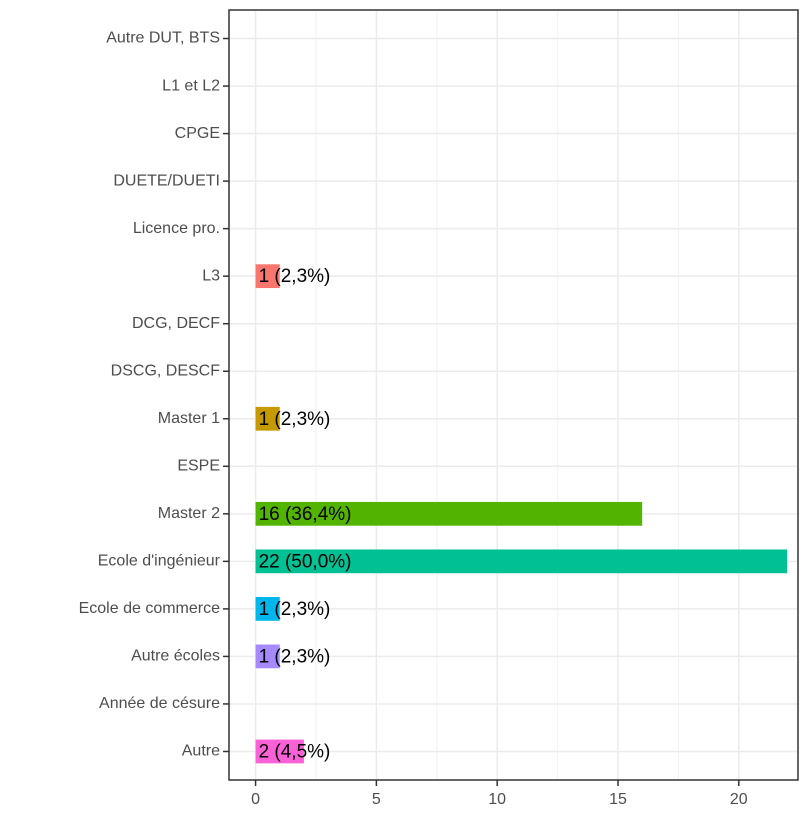  What do you see at coordinates (211, 275) in the screenshot?
I see `y-tick-label: L3` at bounding box center [211, 275].